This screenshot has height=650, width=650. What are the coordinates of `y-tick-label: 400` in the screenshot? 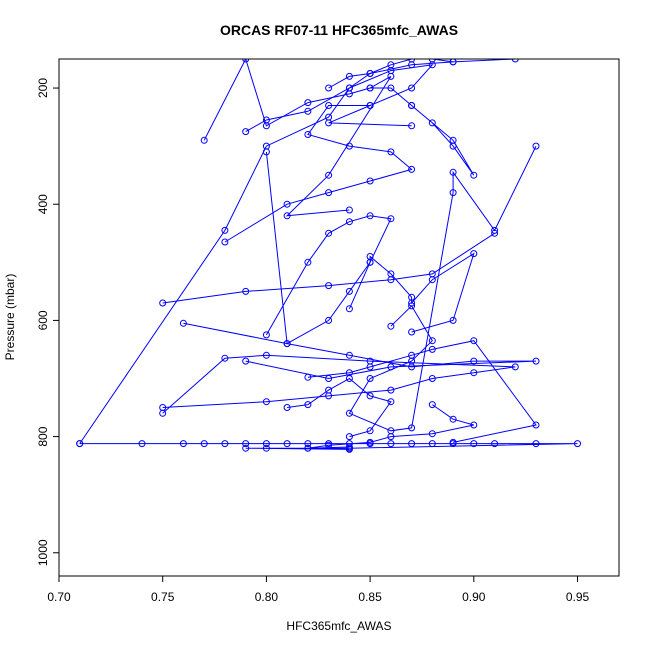 It's located at (43, 204).